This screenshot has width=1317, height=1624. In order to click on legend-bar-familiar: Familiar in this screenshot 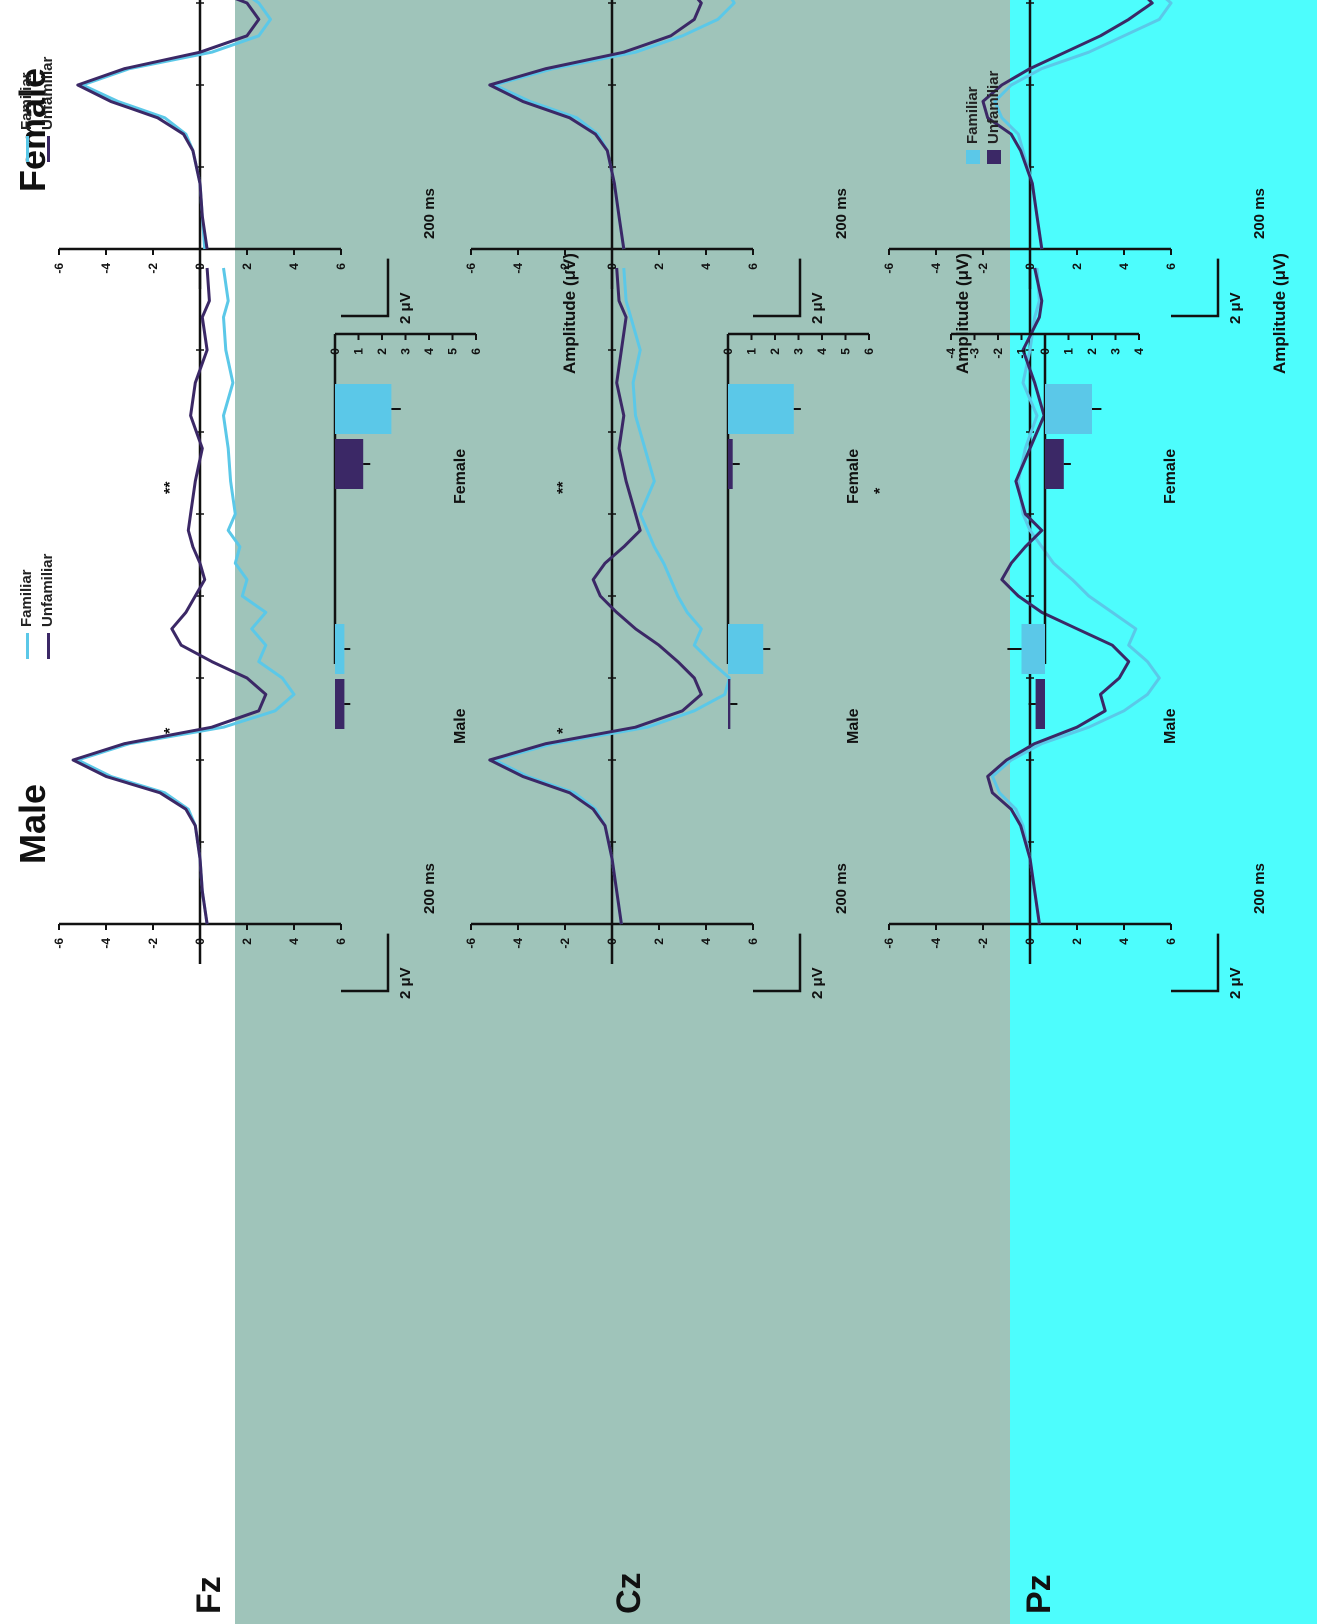, I will do `click(972, 117)`.